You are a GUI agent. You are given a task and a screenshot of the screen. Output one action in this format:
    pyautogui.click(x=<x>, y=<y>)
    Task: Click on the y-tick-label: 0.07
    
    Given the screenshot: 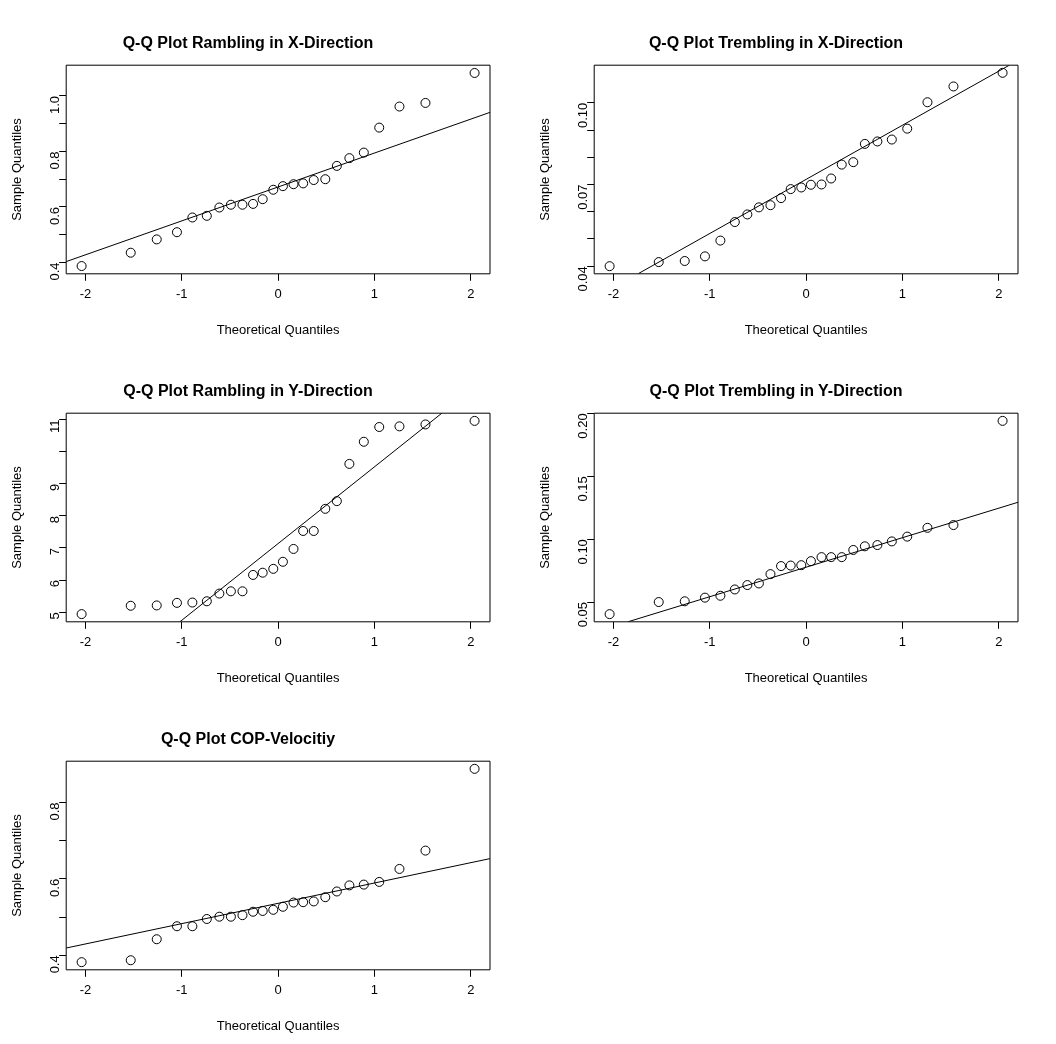 What is the action you would take?
    pyautogui.click(x=582, y=197)
    